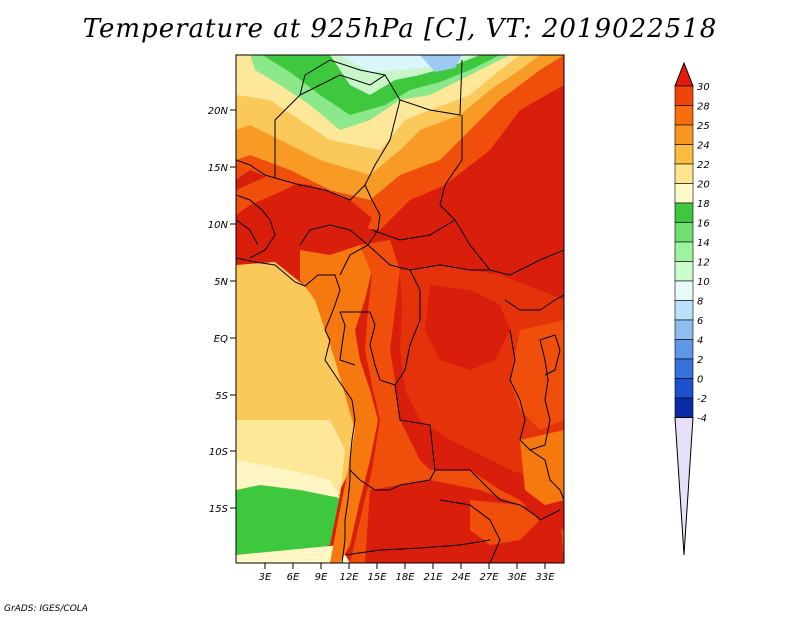 The height and width of the screenshot is (618, 800). Describe the element at coordinates (413, 230) in the screenshot. I see `border-car-north` at that location.